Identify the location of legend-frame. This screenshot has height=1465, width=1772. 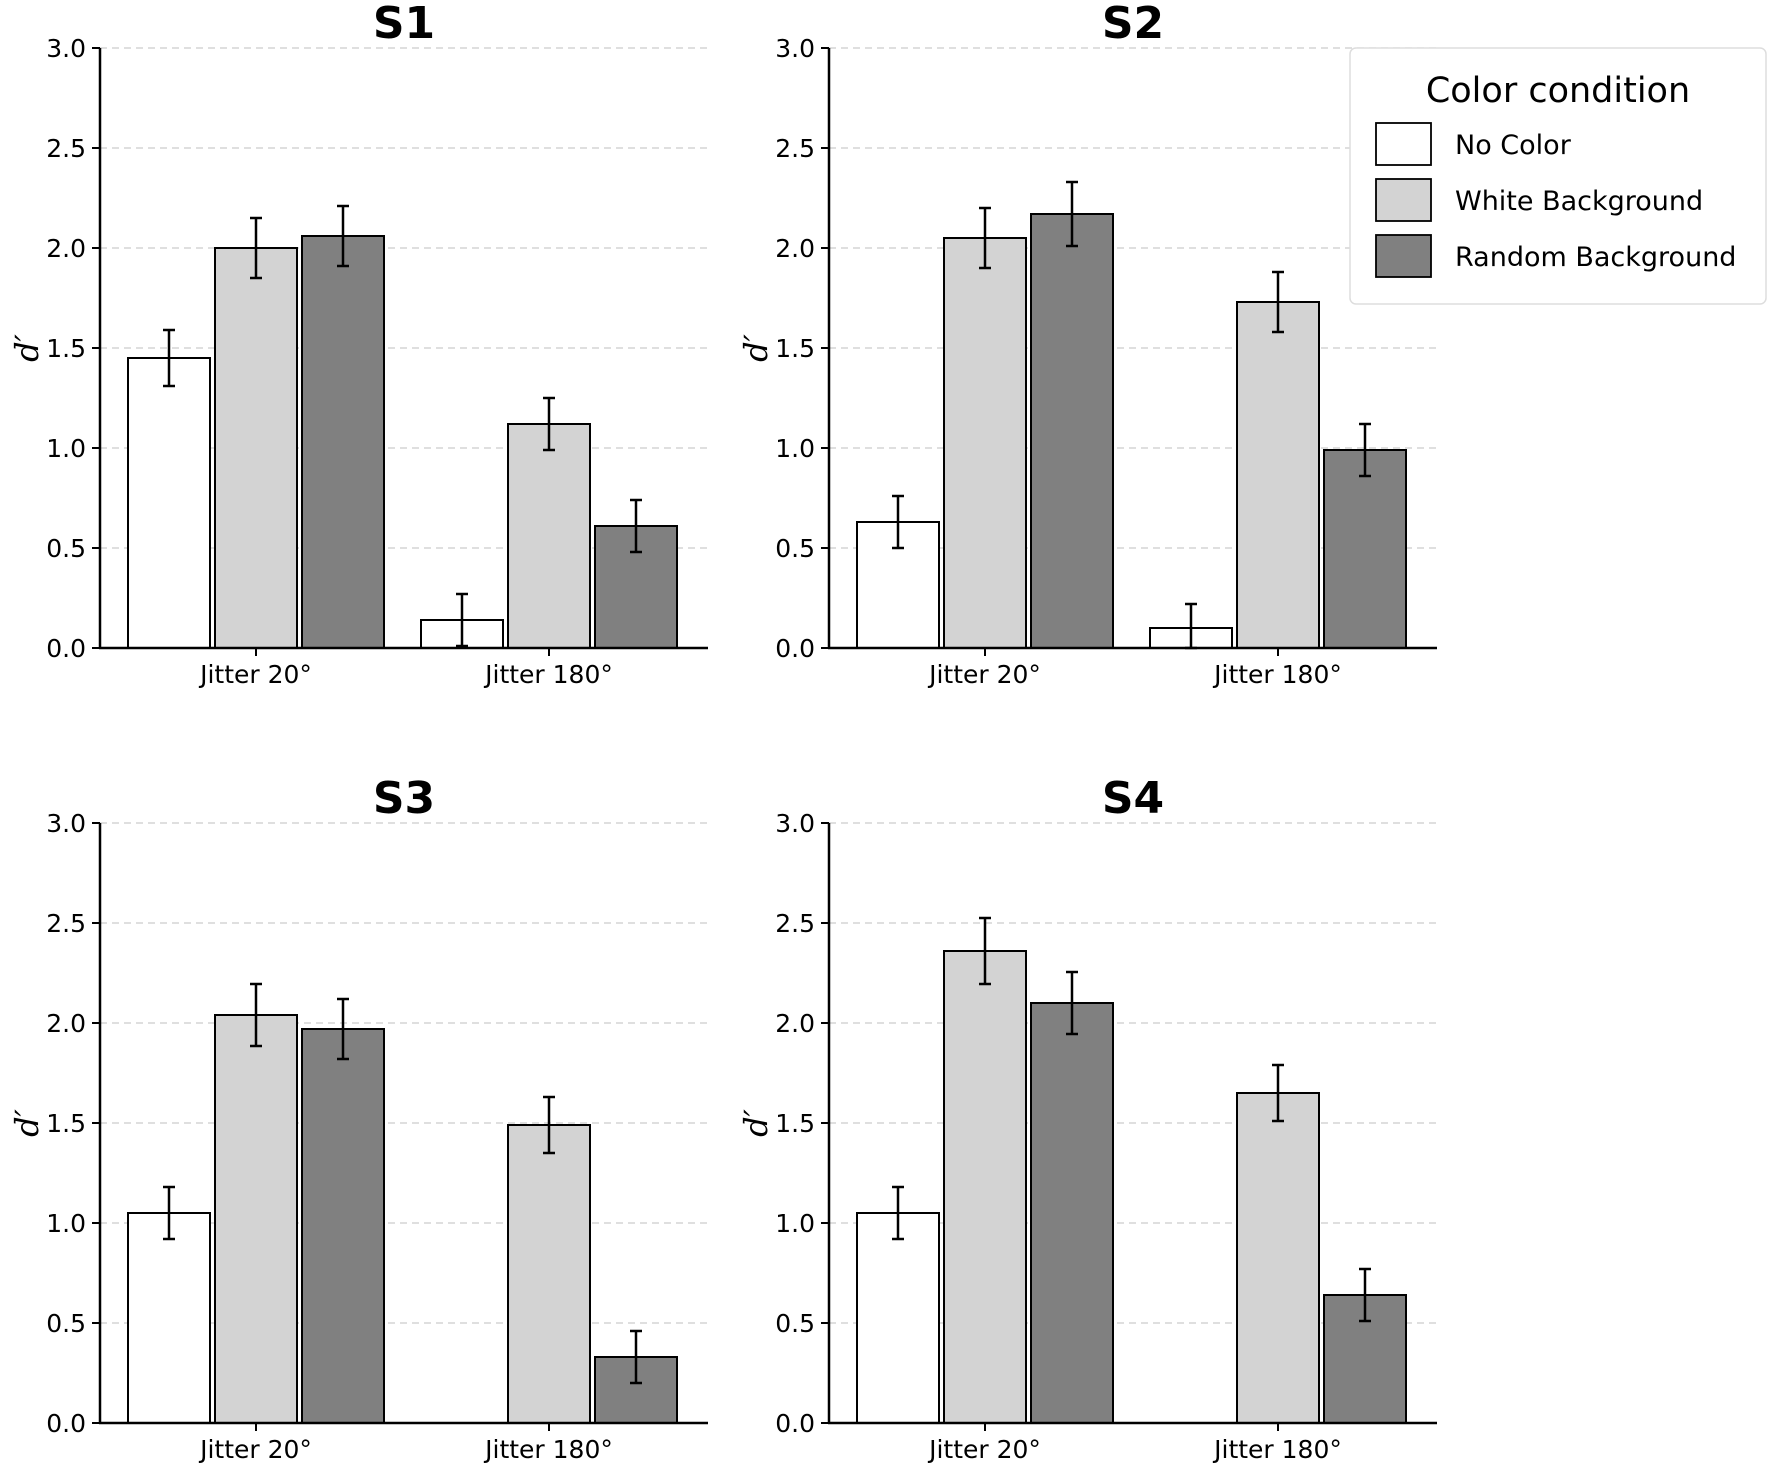
(1558, 176).